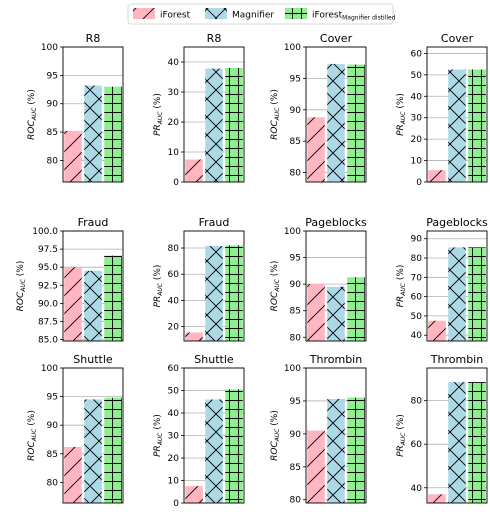 The height and width of the screenshot is (514, 490). I want to click on subplot-2: 0 10 20 30 40 R8 PRAUC (%), so click(199, 110).